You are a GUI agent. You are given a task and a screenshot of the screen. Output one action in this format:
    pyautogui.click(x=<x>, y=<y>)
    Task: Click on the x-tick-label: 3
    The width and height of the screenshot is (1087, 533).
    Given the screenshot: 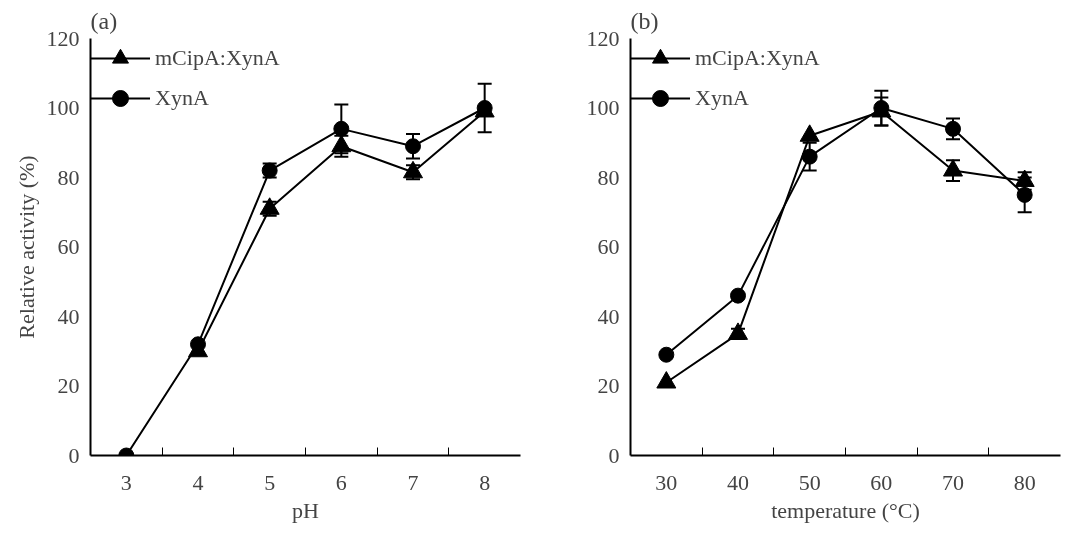 What is the action you would take?
    pyautogui.click(x=126, y=482)
    